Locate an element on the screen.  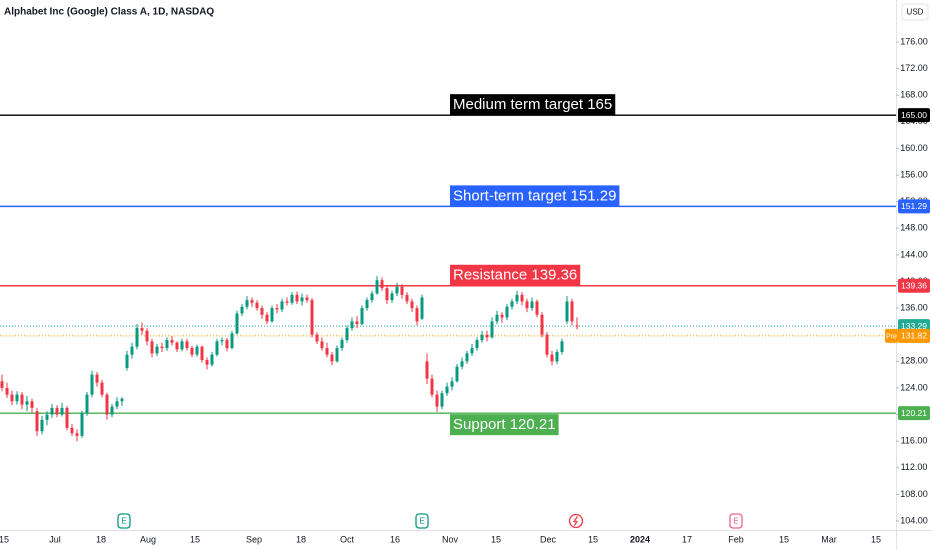
event-icon is located at coordinates (124, 521).